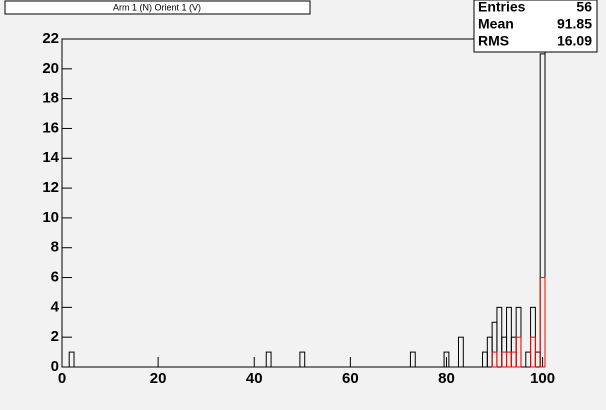  I want to click on y-tick-label: 10, so click(50, 217).